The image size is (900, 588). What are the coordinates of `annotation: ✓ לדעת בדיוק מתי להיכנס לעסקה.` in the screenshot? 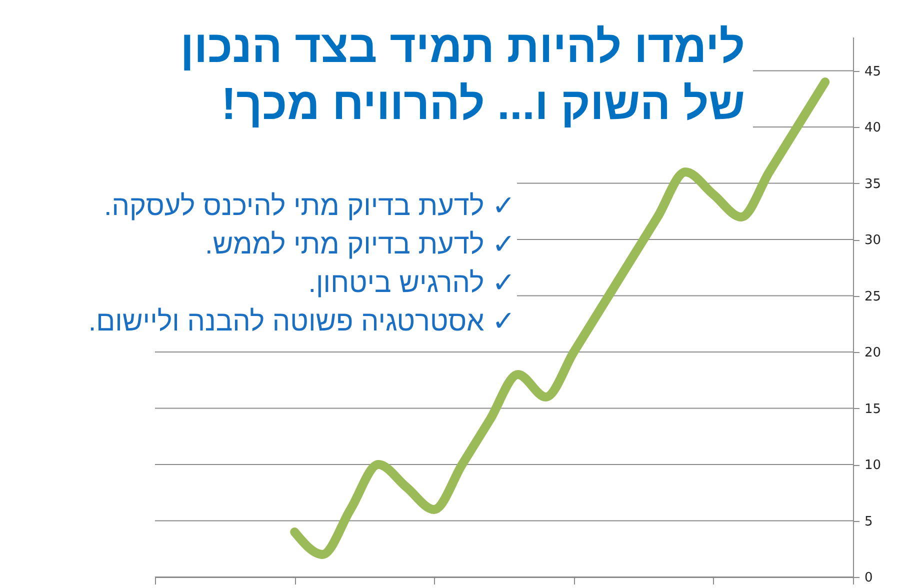 It's located at (309, 205).